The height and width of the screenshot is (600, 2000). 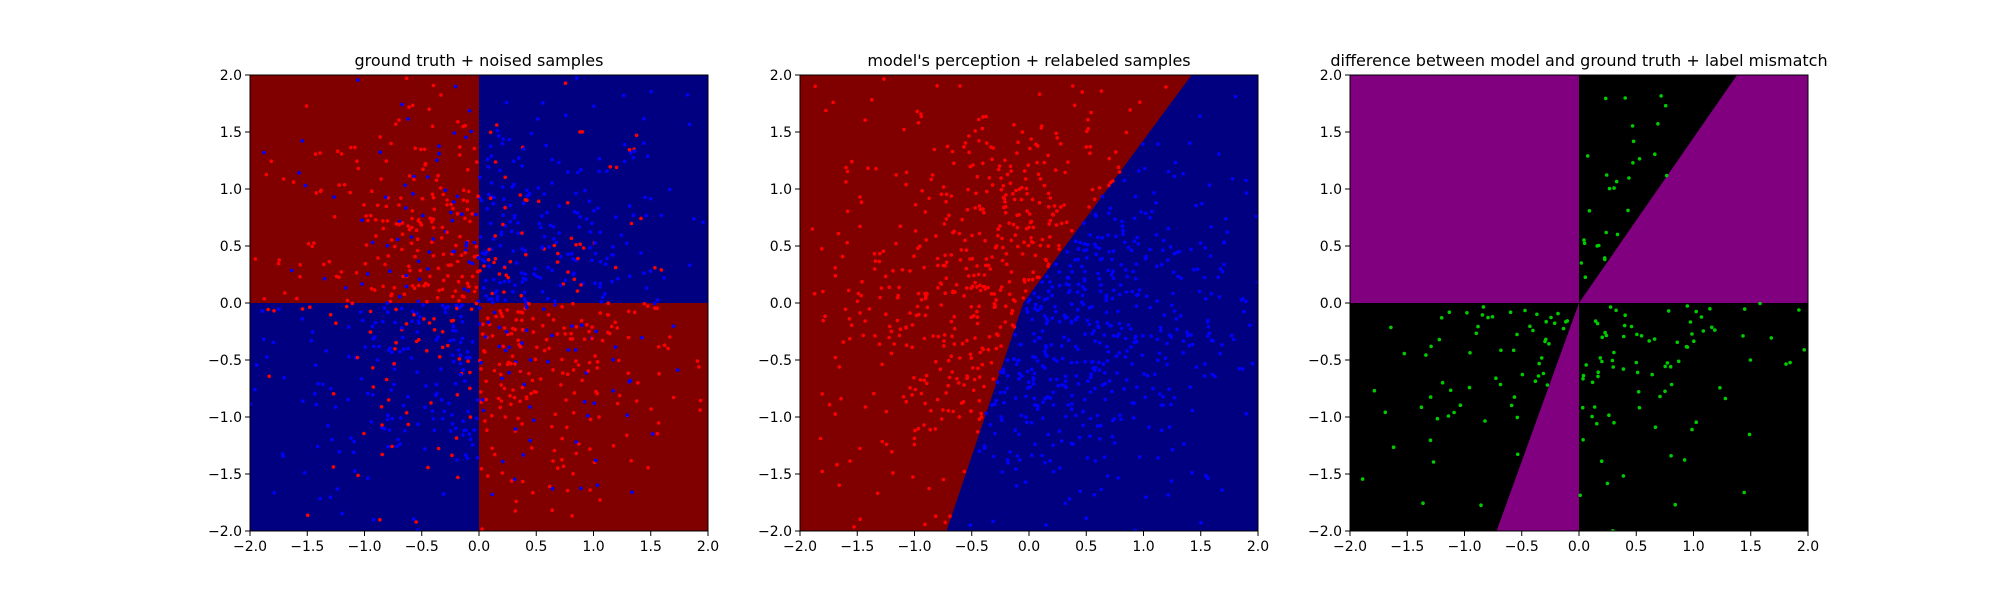 What do you see at coordinates (1325, 361) in the screenshot?
I see `y-tick-label: −0.5` at bounding box center [1325, 361].